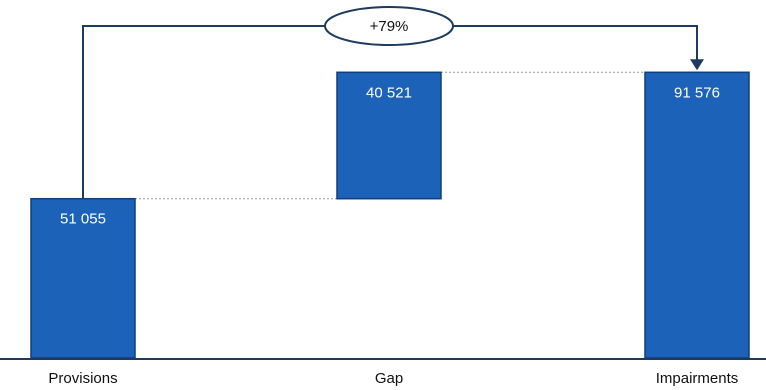  Describe the element at coordinates (83, 278) in the screenshot. I see `bar-provisions` at that location.